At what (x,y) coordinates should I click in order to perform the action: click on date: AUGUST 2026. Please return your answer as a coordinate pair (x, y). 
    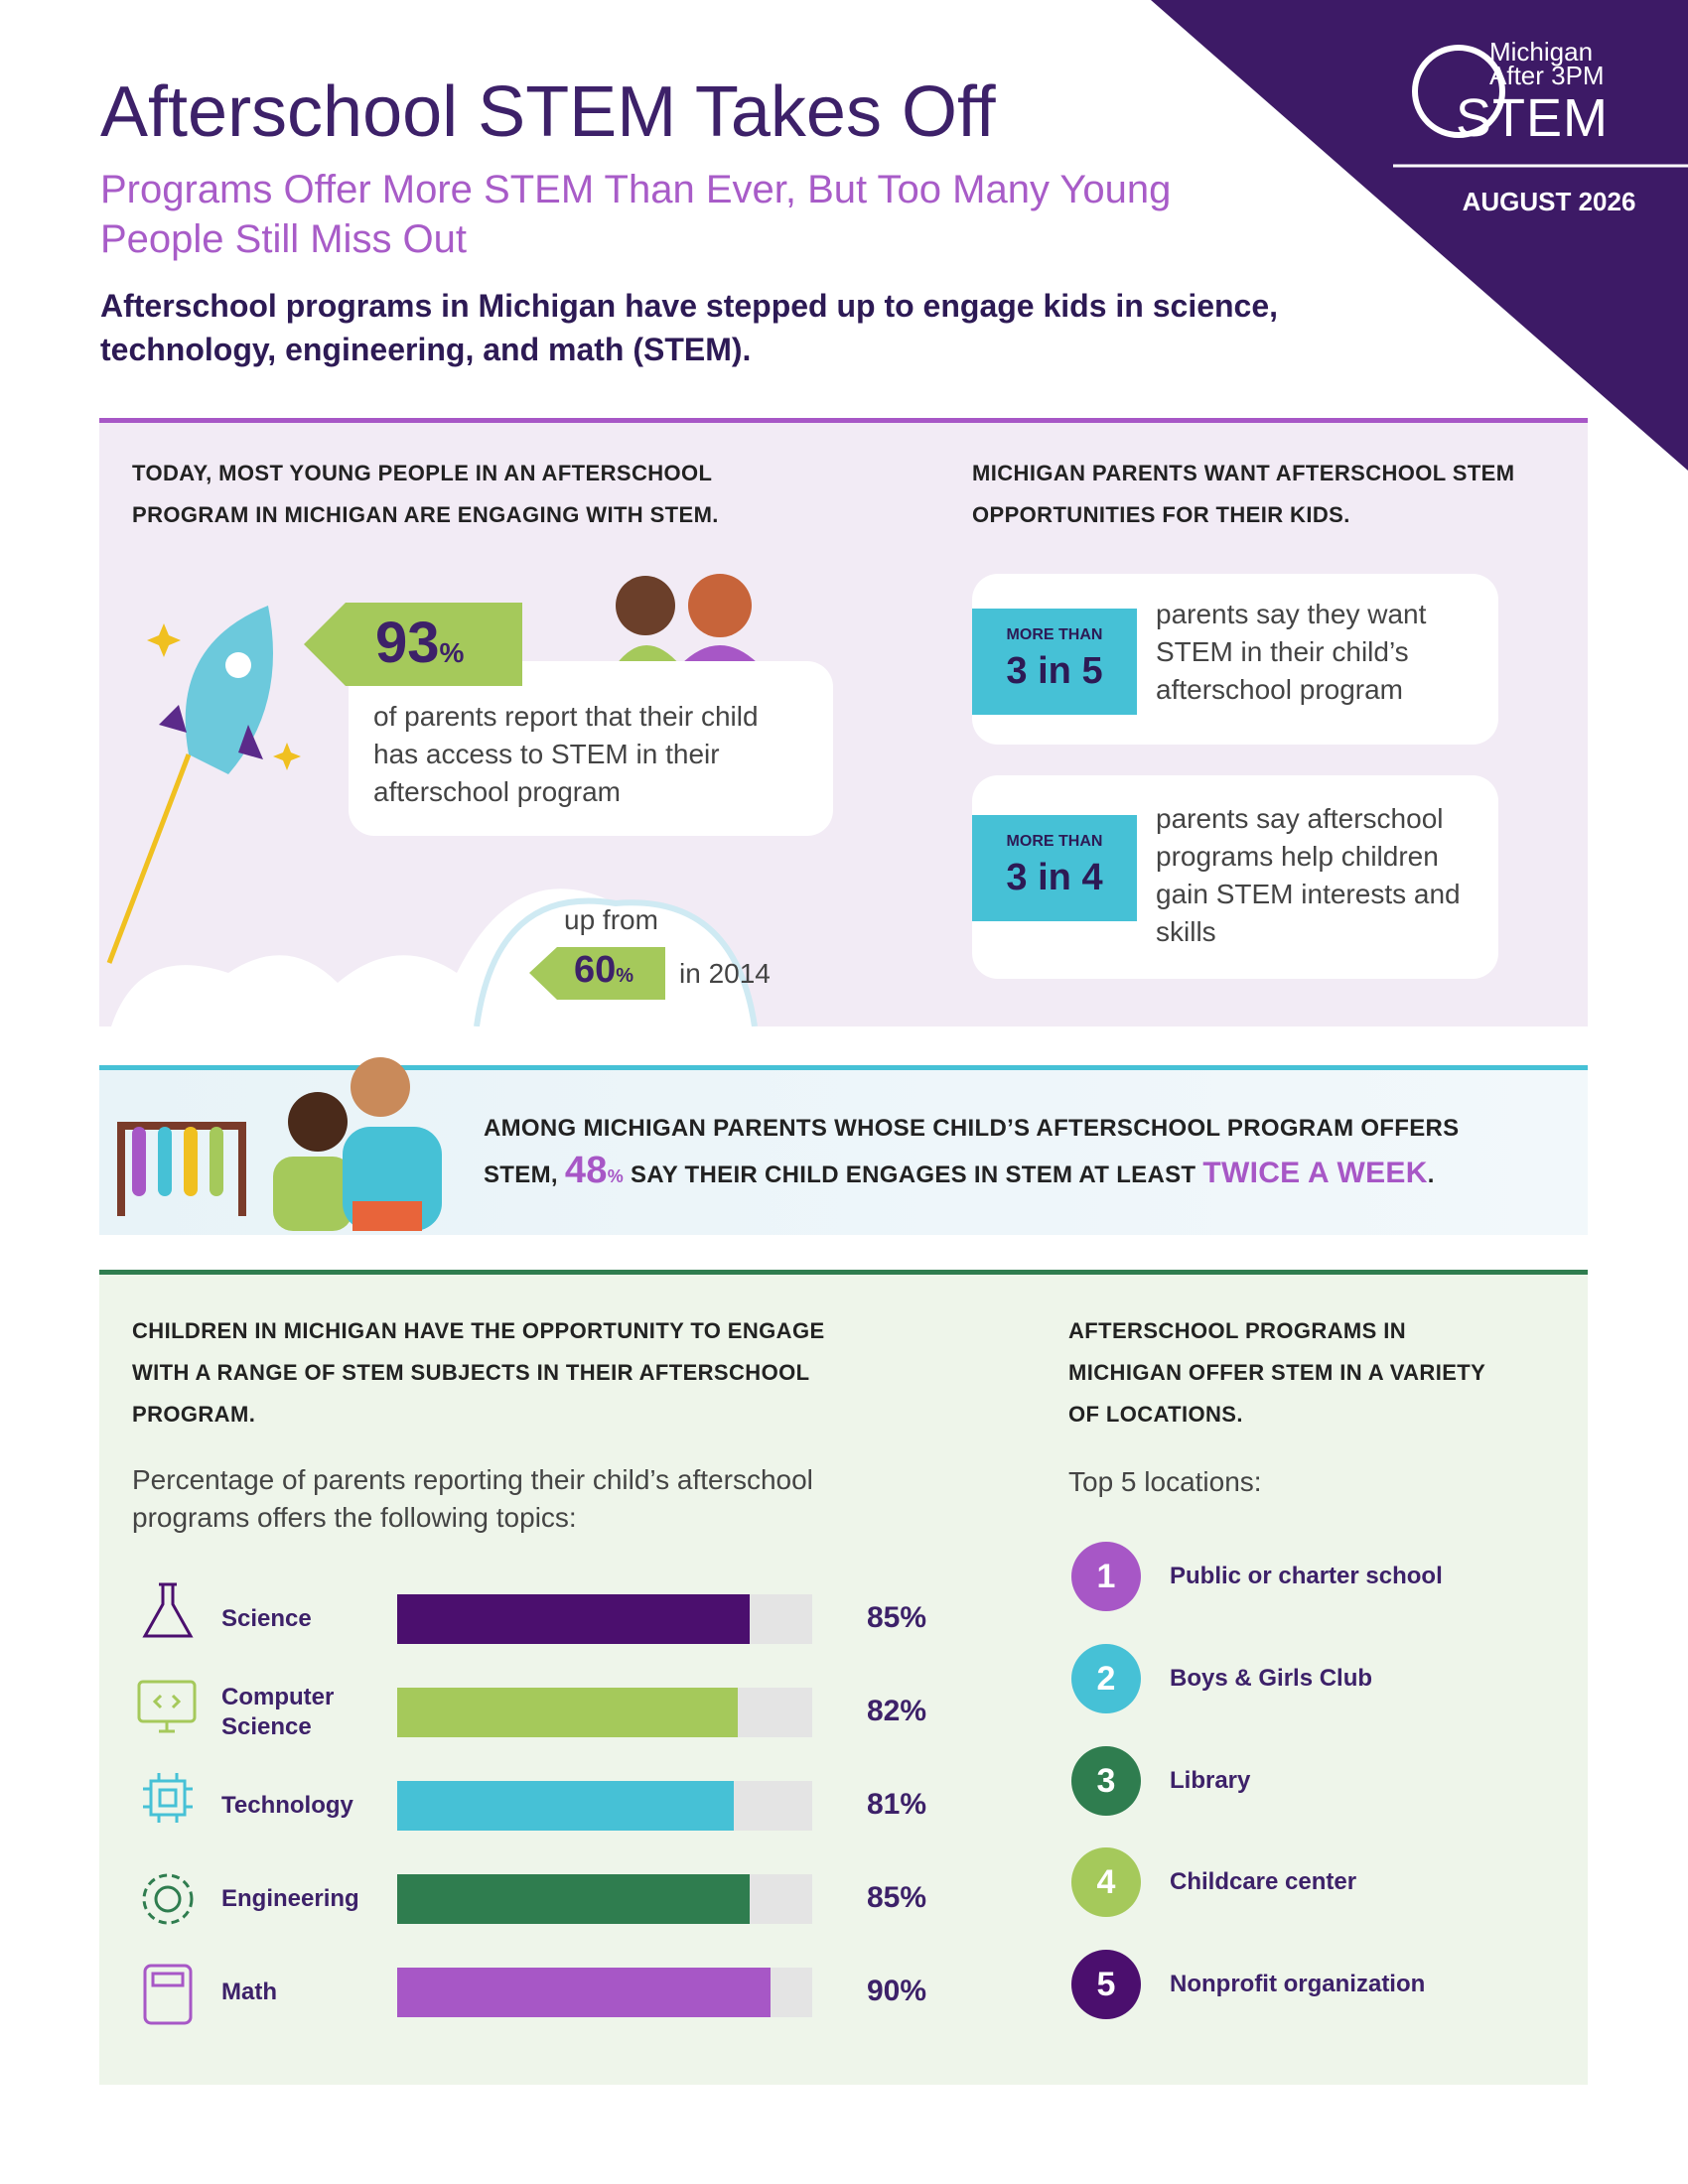
    Looking at the image, I should click on (1549, 201).